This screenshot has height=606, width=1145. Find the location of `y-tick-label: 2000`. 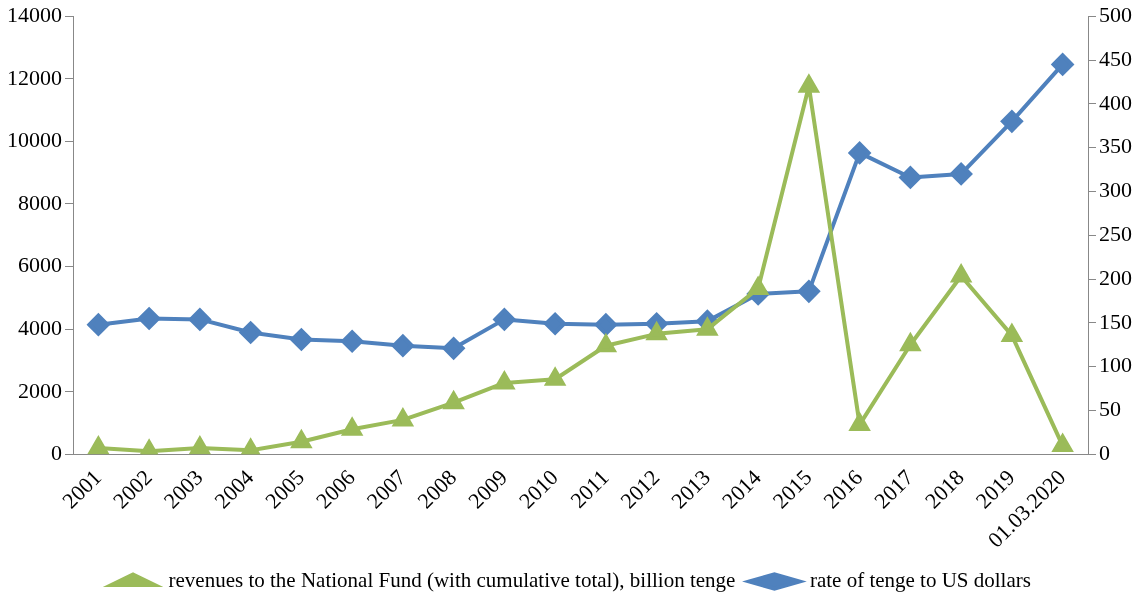

y-tick-label: 2000 is located at coordinates (40, 390).